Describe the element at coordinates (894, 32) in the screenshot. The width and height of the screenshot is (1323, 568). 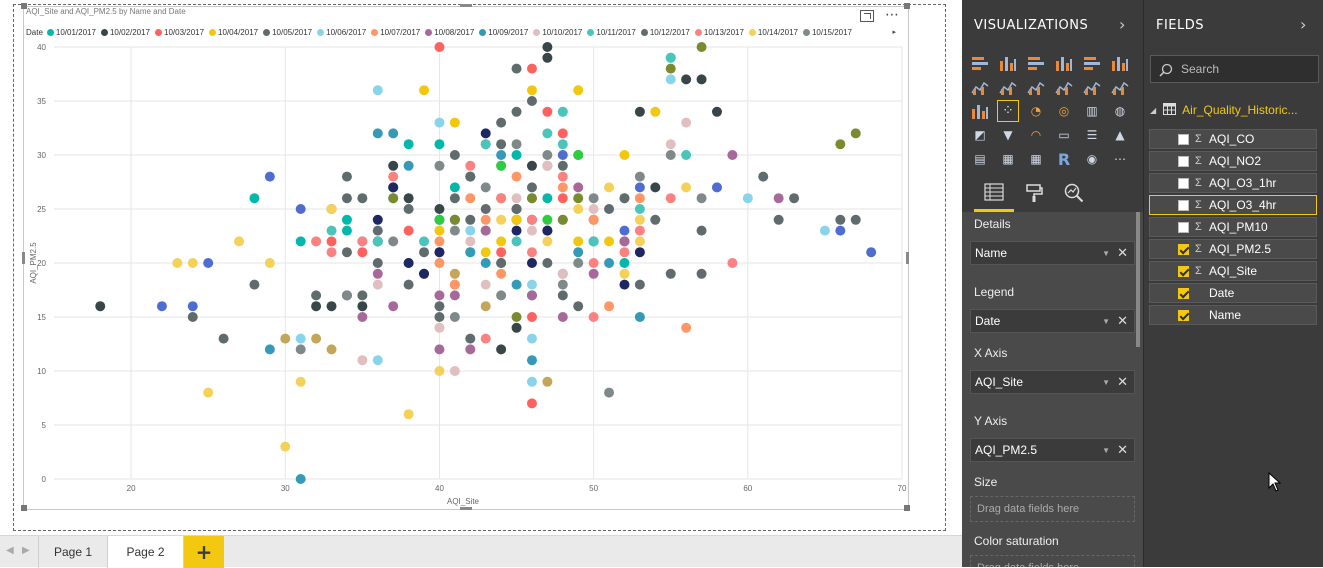
I see `legend-scroll-icon: ▸` at that location.